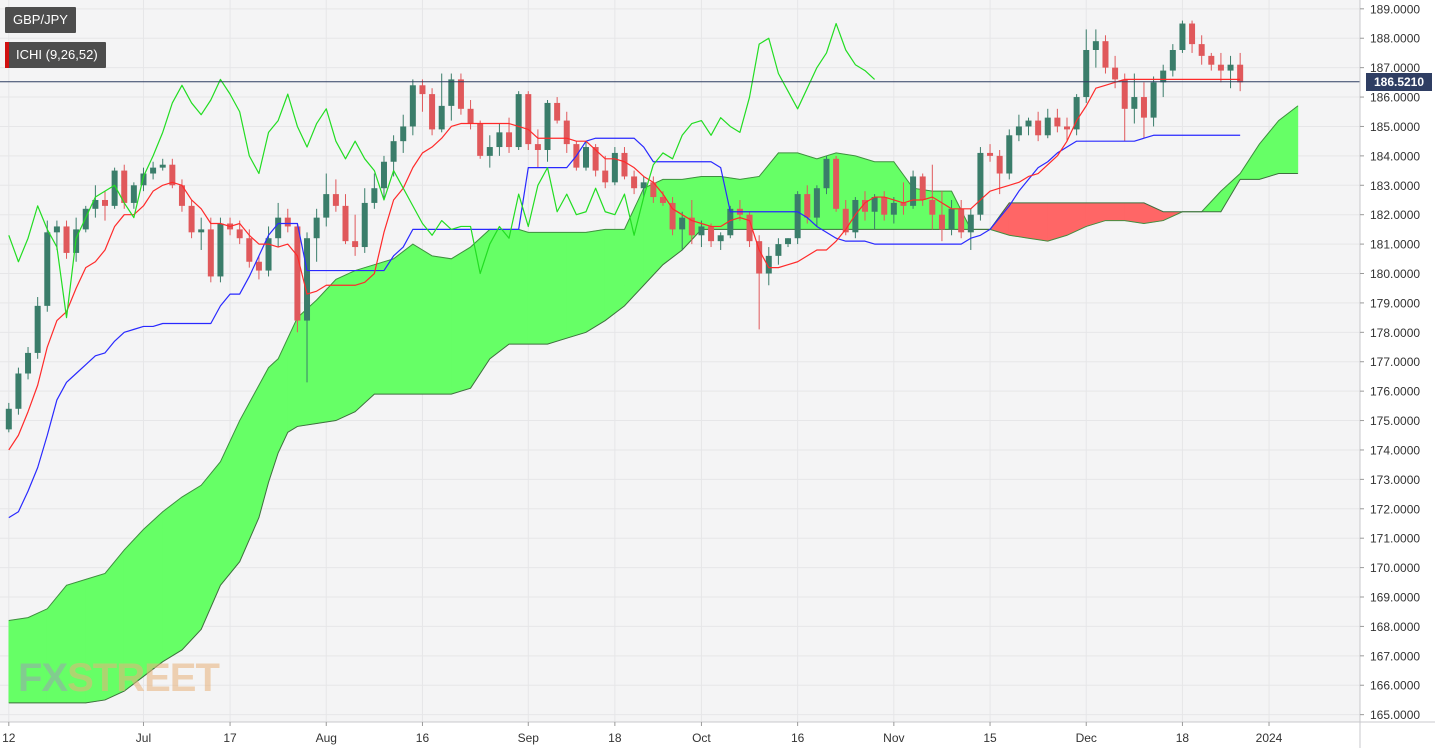  Describe the element at coordinates (615, 738) in the screenshot. I see `x-tick-label: 18` at that location.